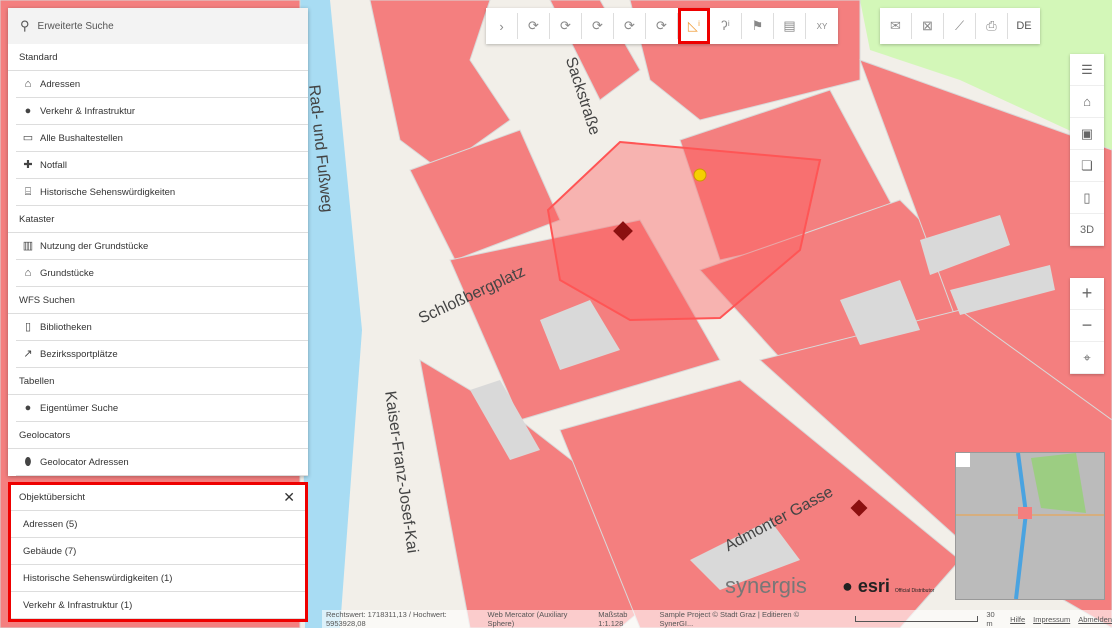 This screenshot has width=1112, height=628. I want to click on runner-icon: ↗, so click(28, 354).